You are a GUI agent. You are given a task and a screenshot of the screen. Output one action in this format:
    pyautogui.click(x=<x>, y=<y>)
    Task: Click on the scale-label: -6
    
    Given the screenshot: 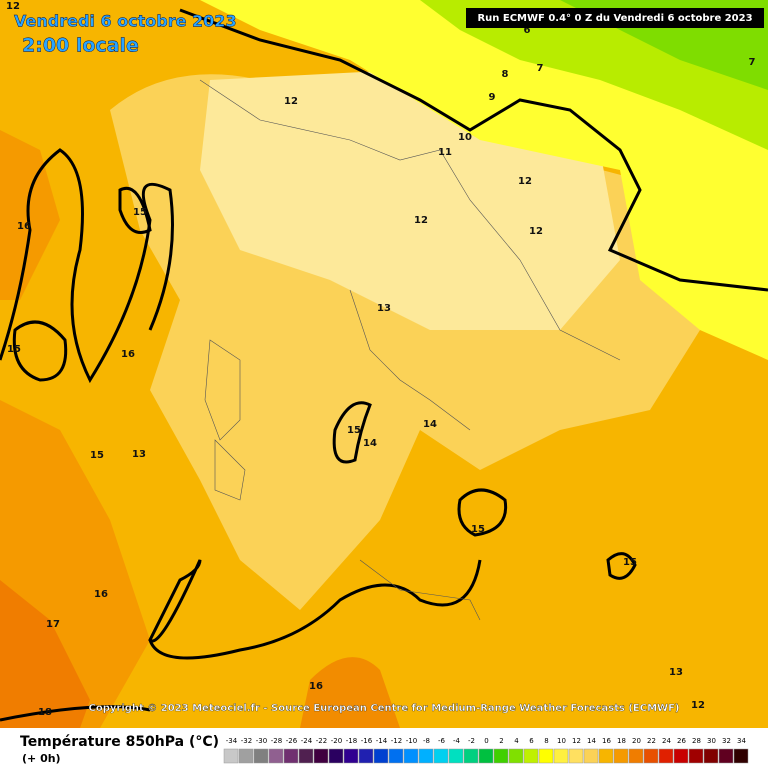 What is the action you would take?
    pyautogui.click(x=442, y=741)
    